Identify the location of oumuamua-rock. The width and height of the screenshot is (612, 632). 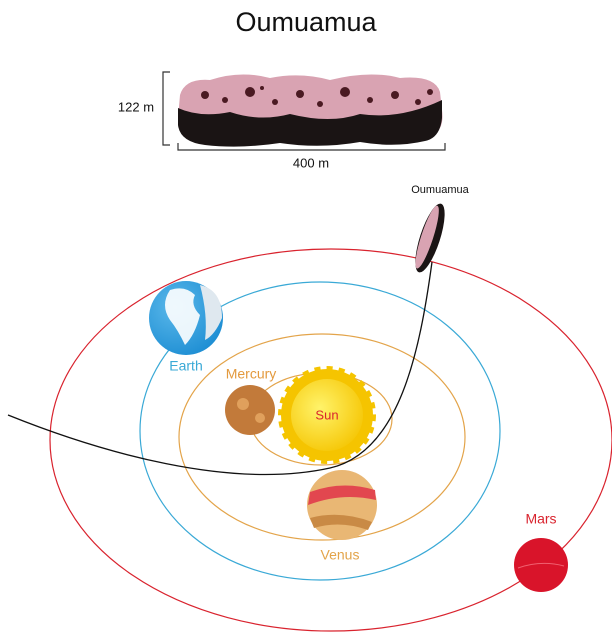
(310, 110).